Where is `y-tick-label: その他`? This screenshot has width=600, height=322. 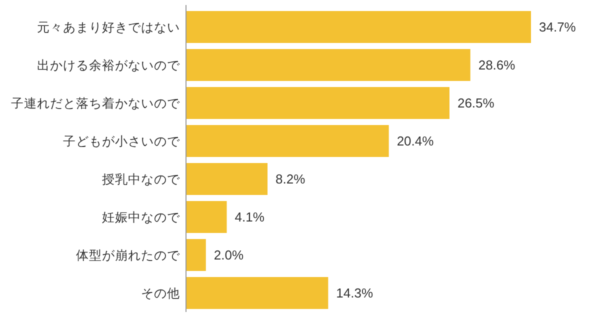
y-tick-label: その他 is located at coordinates (160, 293).